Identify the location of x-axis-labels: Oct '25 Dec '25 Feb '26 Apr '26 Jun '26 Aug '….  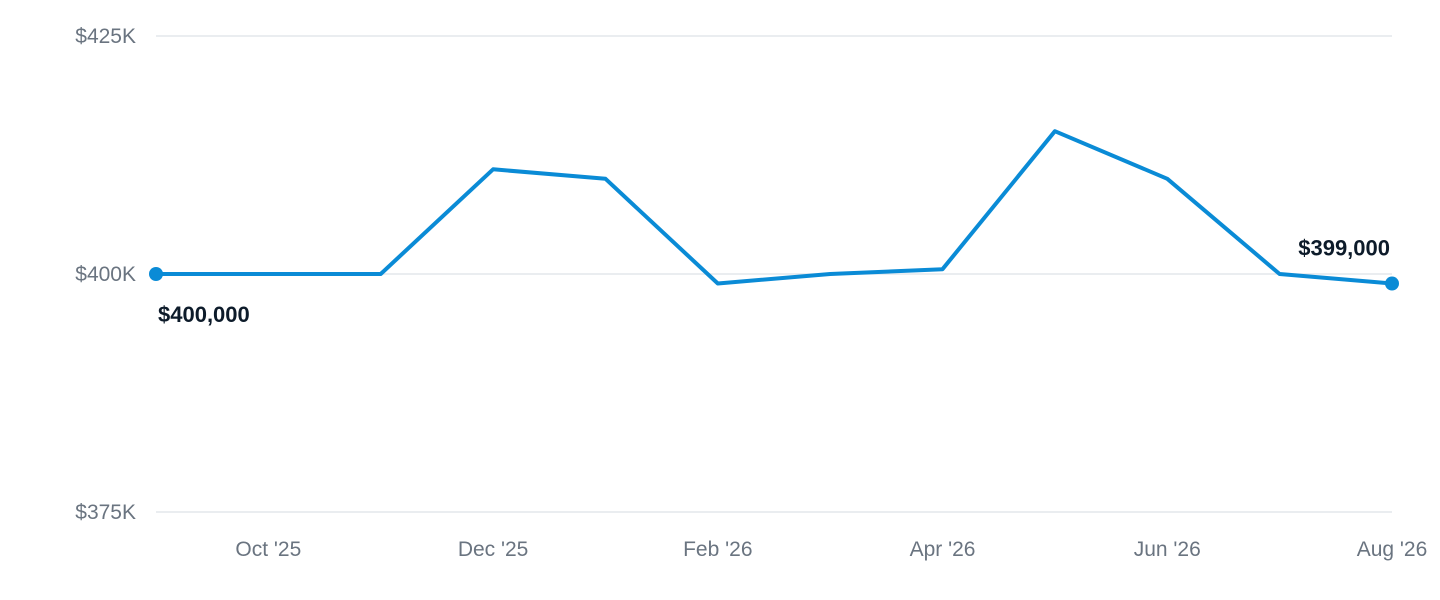
(831, 549).